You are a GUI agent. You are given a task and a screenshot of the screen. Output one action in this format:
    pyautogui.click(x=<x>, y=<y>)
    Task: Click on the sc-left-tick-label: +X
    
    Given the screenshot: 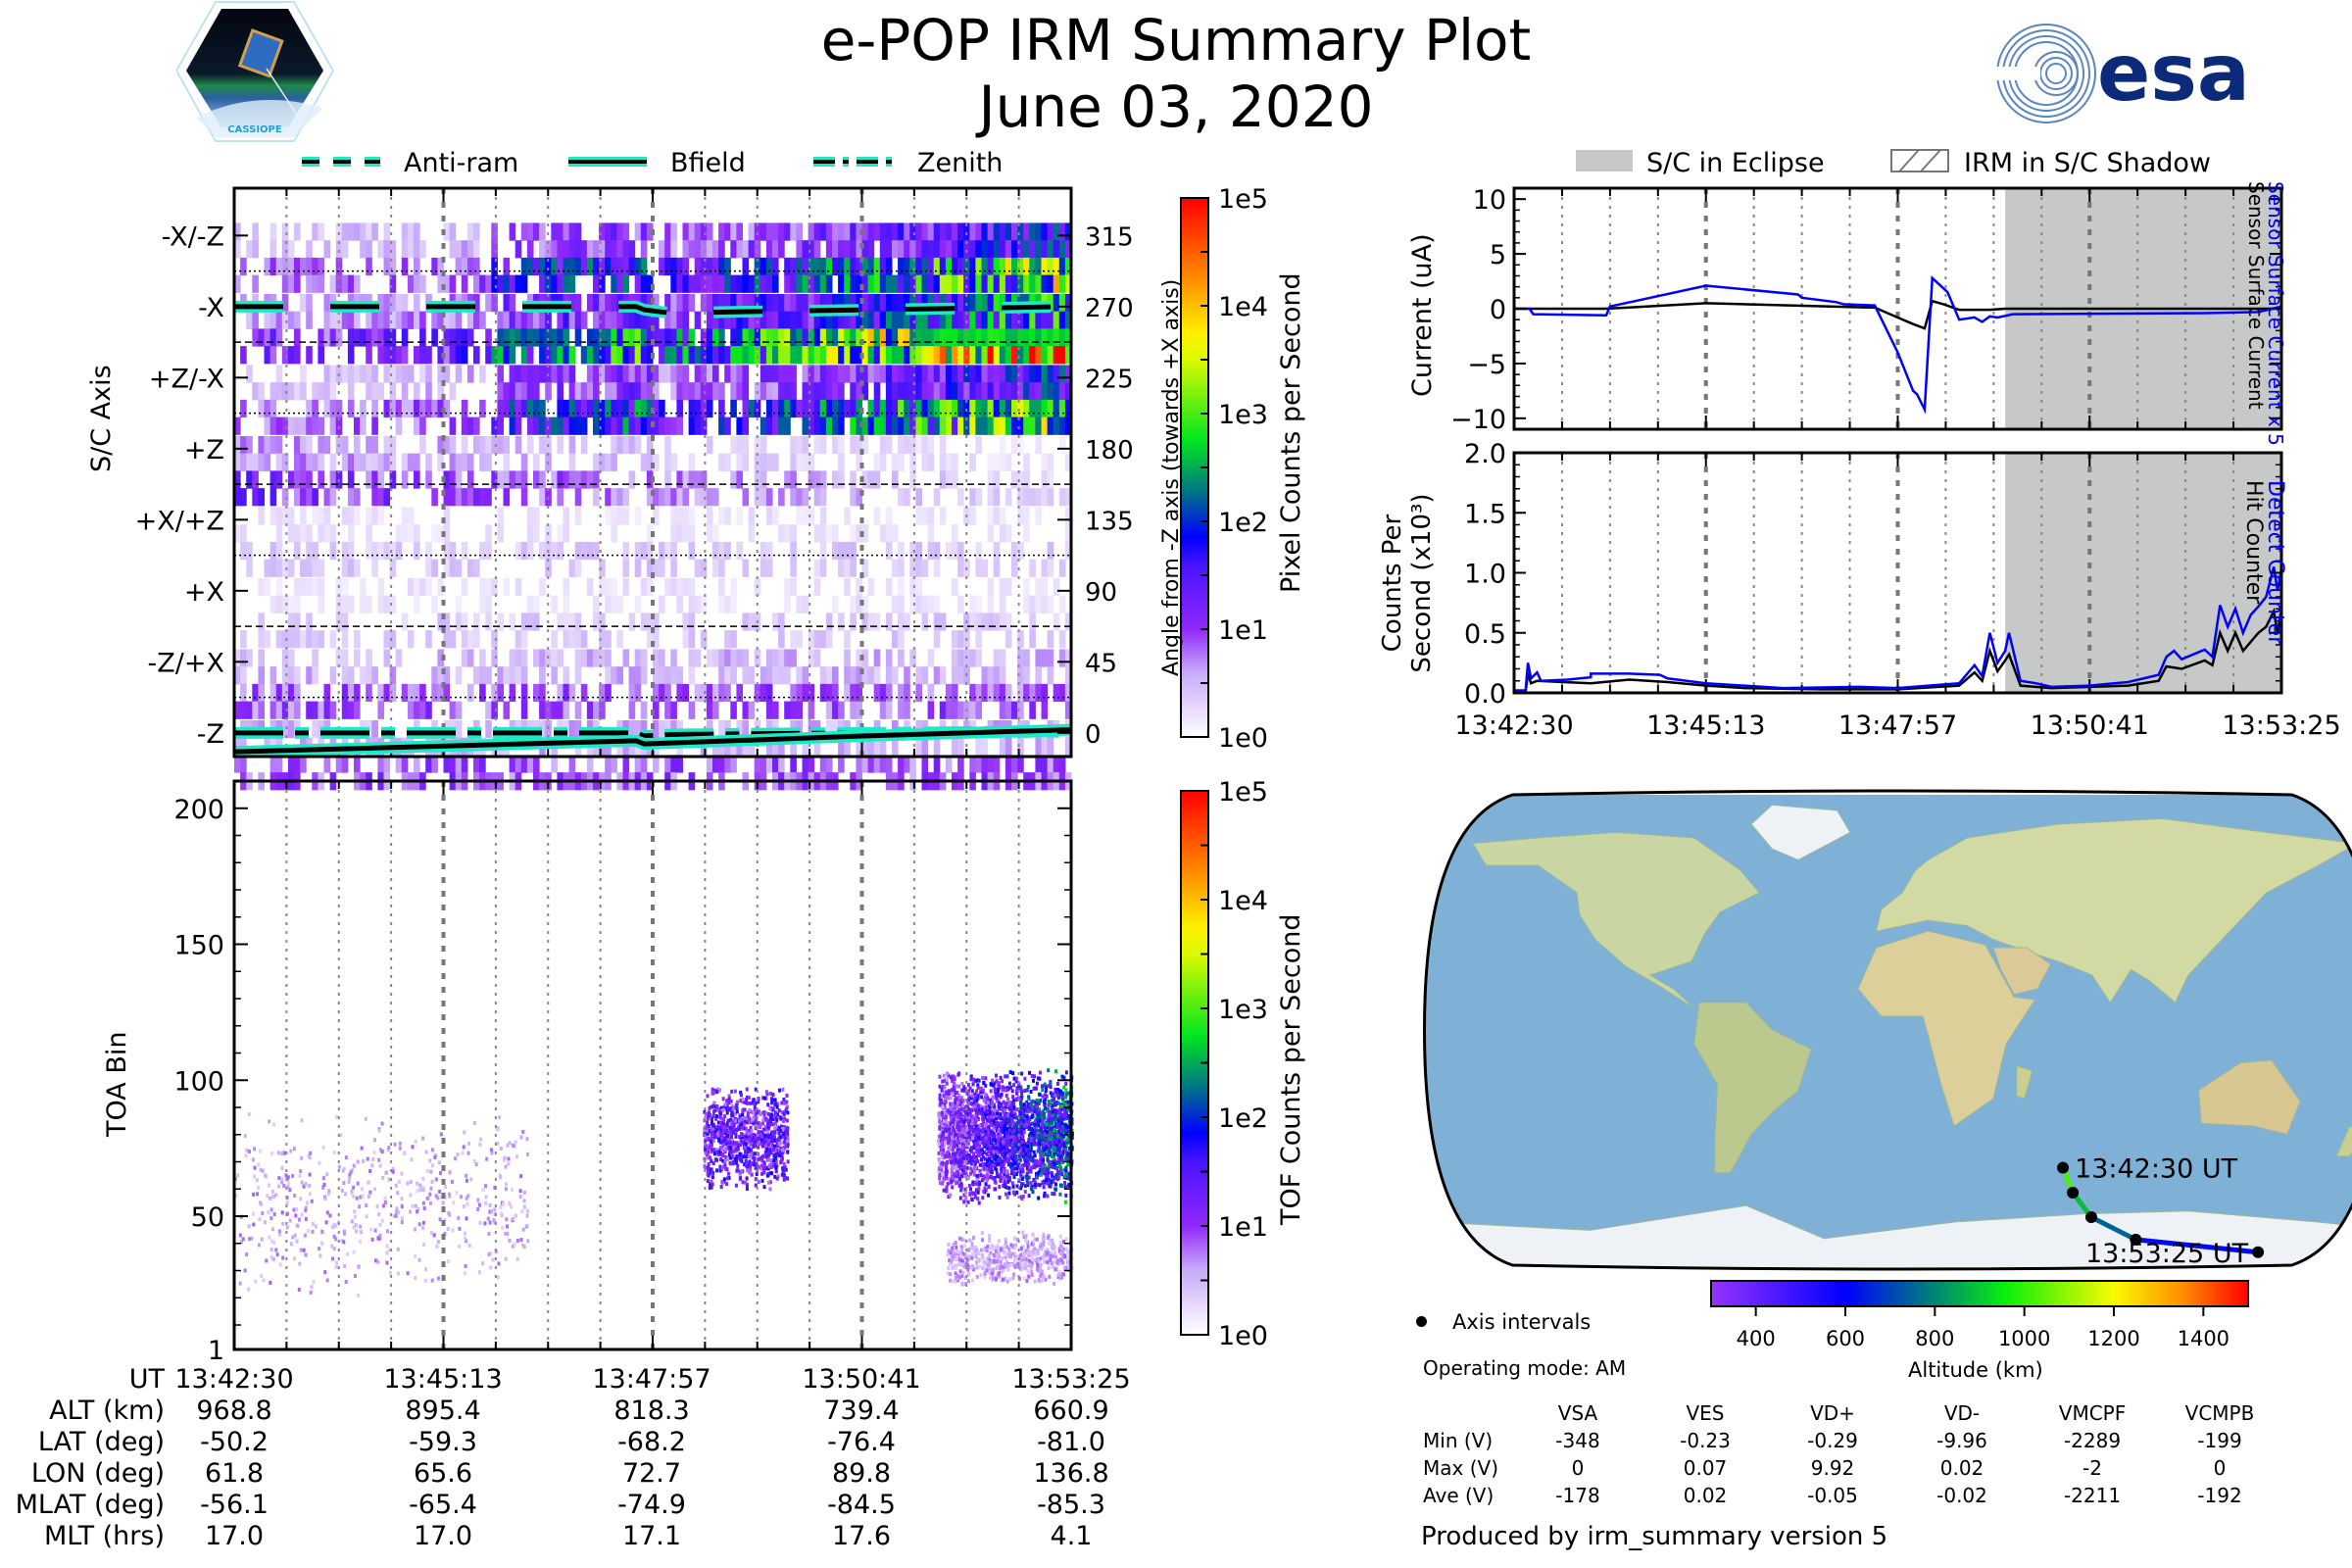 What is the action you would take?
    pyautogui.click(x=204, y=592)
    